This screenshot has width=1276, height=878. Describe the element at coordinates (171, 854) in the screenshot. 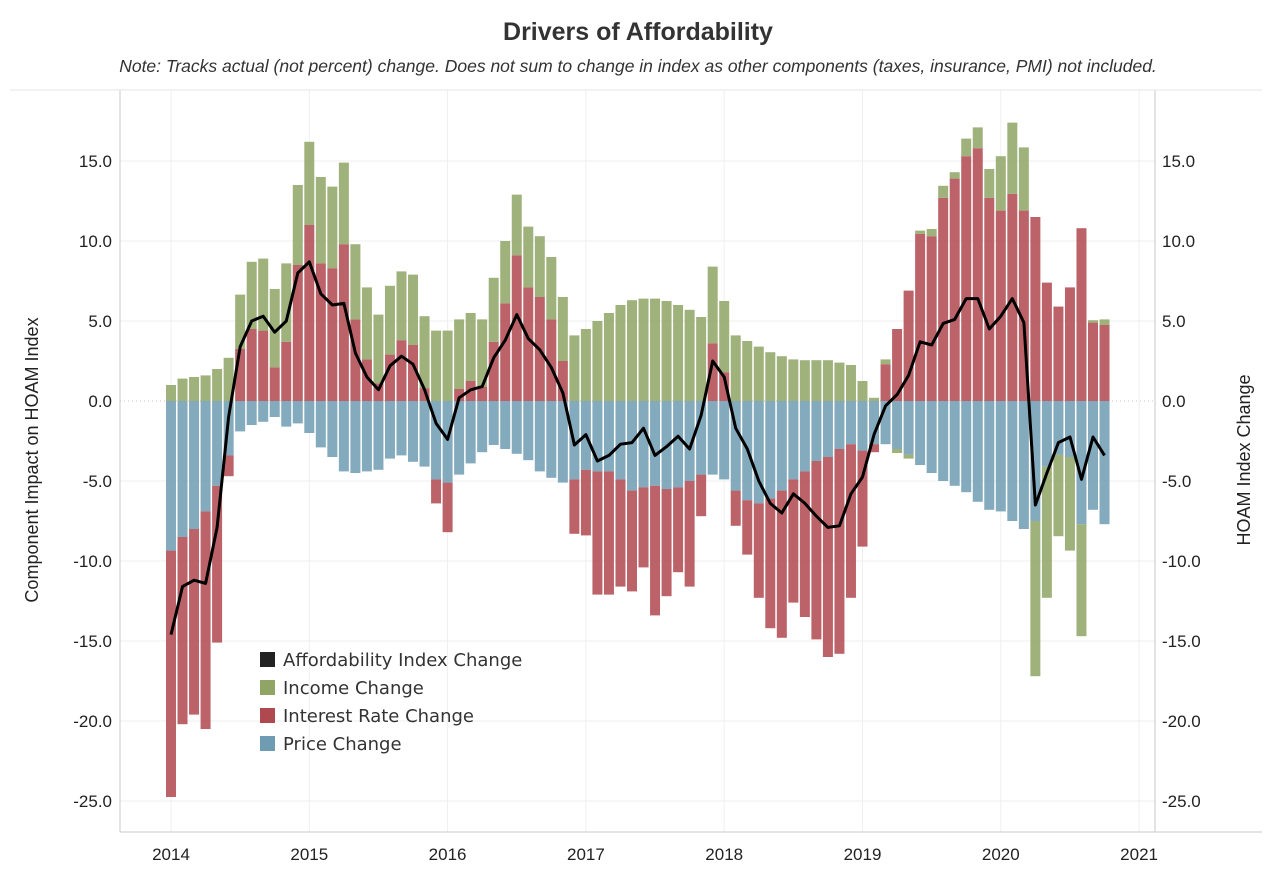

I see `x-tick-label: 2014` at that location.